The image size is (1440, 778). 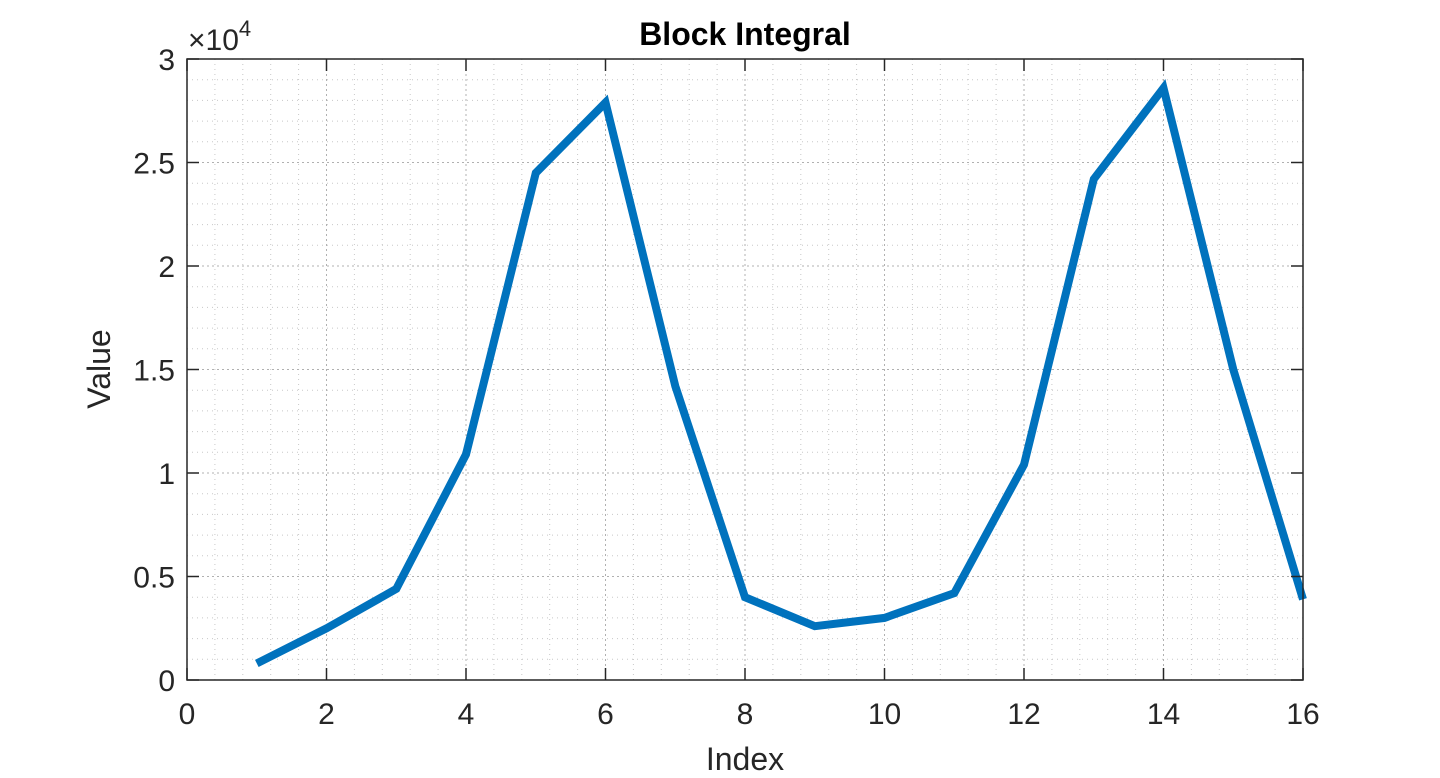 I want to click on y-tick-label: 1, so click(x=166, y=474).